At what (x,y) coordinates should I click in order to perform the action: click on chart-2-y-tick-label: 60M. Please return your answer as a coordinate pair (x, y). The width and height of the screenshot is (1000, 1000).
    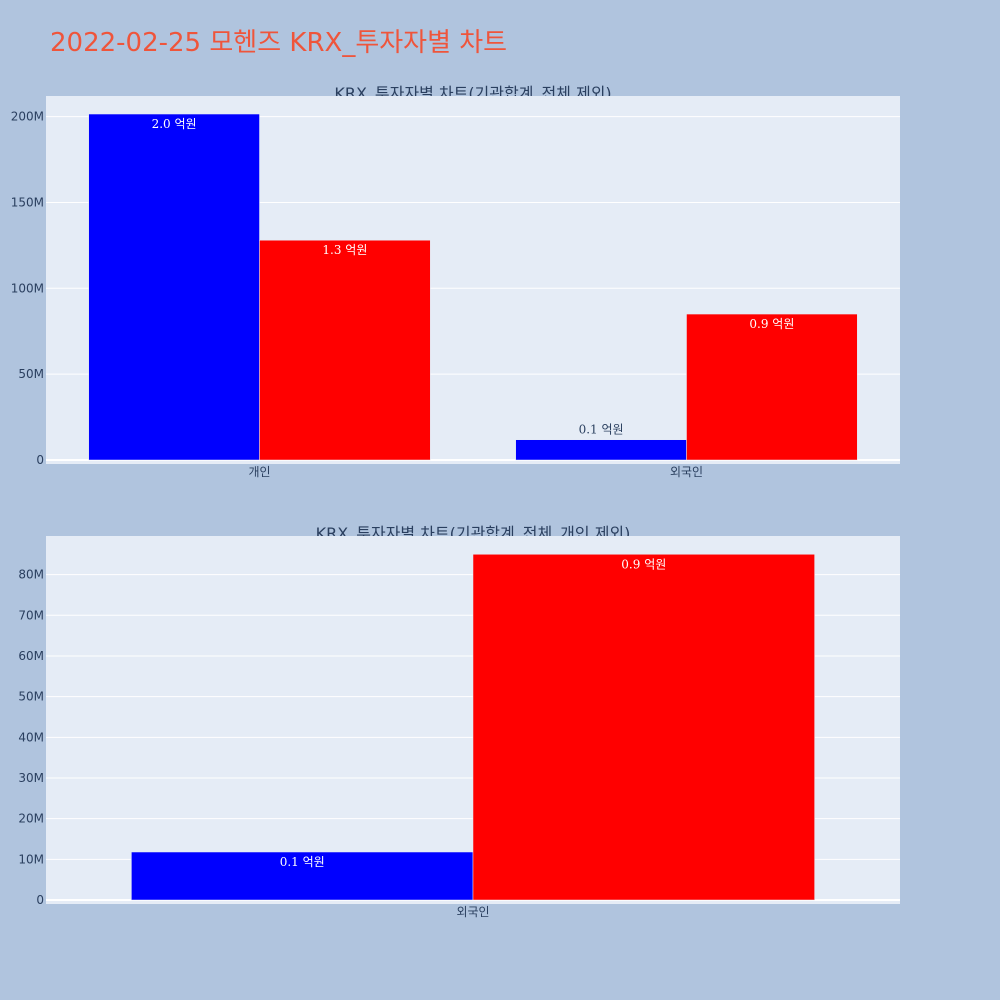
    Looking at the image, I should click on (31, 656).